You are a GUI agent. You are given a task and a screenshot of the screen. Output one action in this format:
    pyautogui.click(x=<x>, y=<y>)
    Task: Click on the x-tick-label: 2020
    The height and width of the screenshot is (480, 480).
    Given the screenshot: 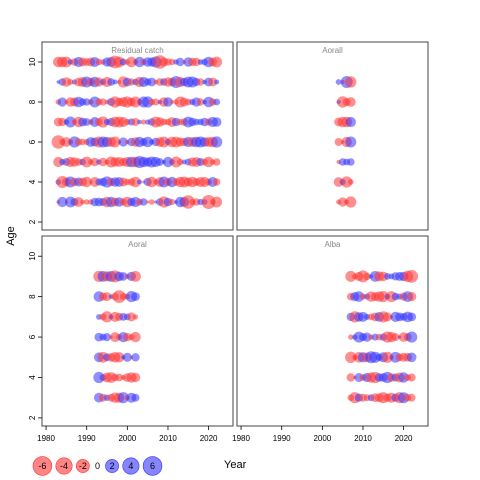 What is the action you would take?
    pyautogui.click(x=209, y=438)
    